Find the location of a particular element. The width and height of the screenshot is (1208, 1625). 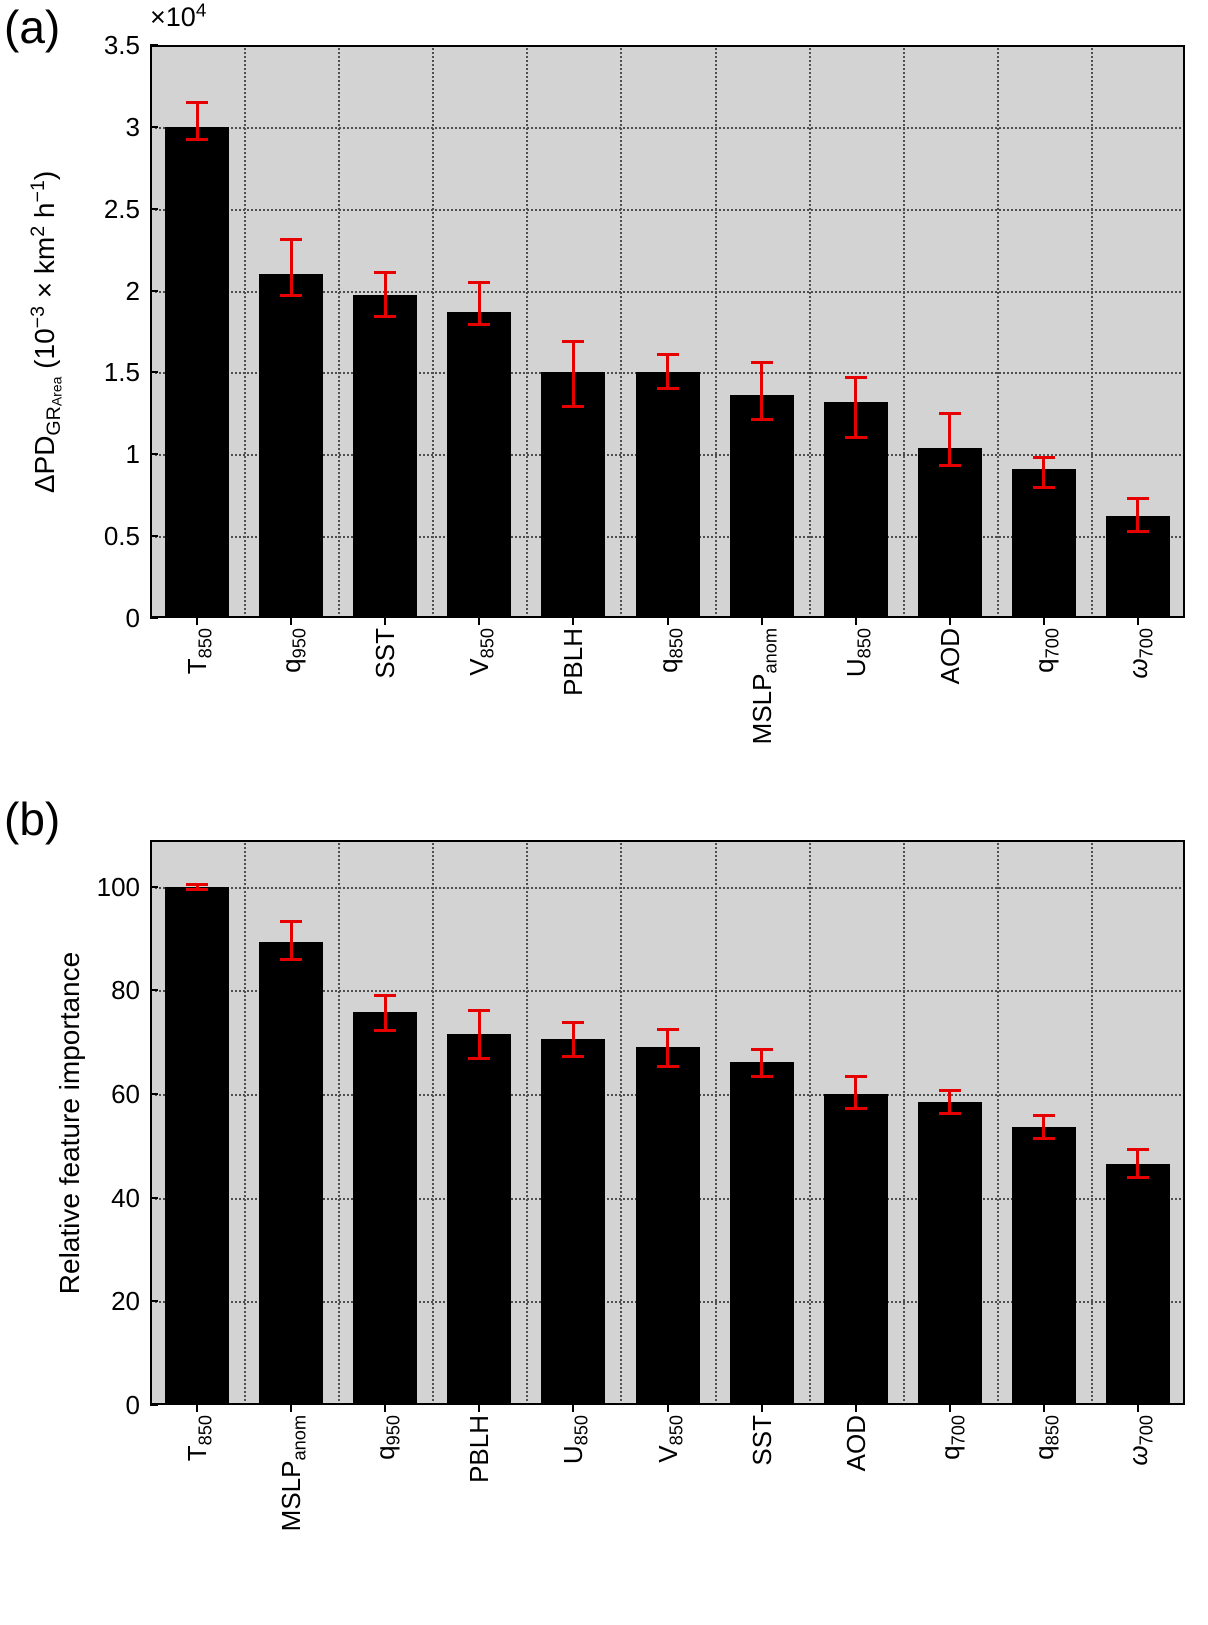

y-tick-label: 0 is located at coordinates (132, 618).